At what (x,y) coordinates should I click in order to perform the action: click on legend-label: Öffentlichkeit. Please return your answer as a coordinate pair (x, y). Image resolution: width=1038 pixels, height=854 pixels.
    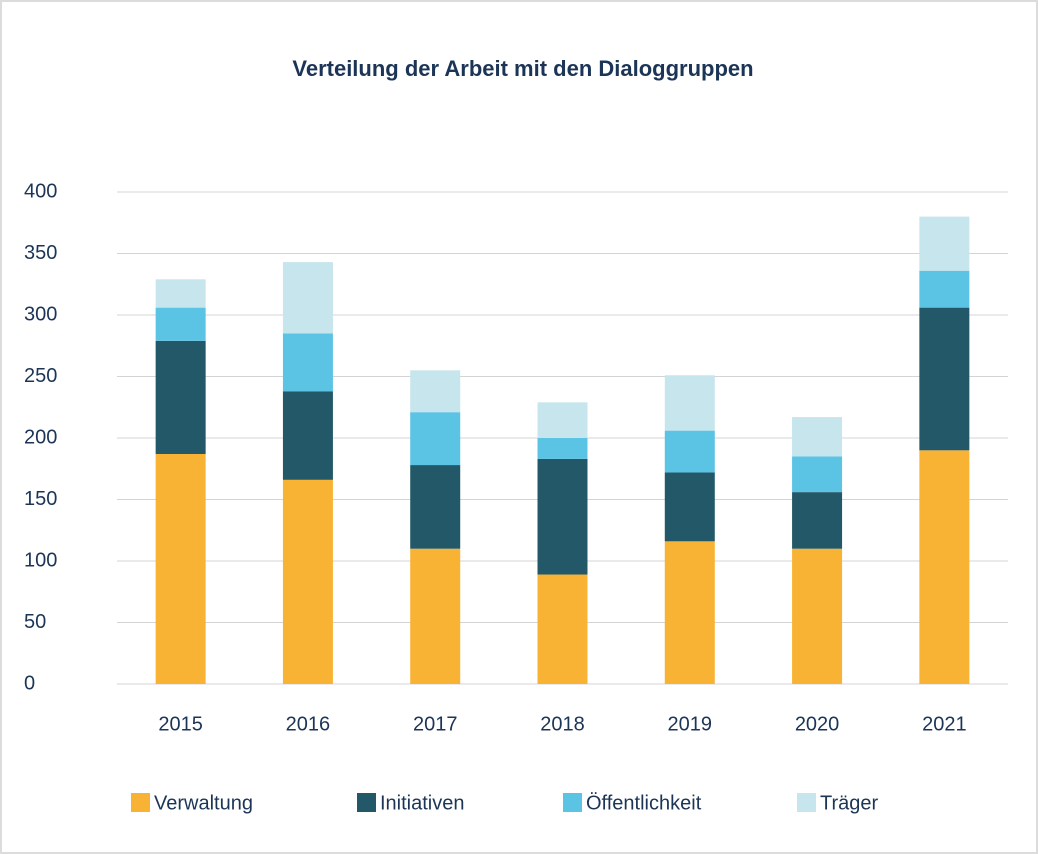
    Looking at the image, I should click on (644, 803).